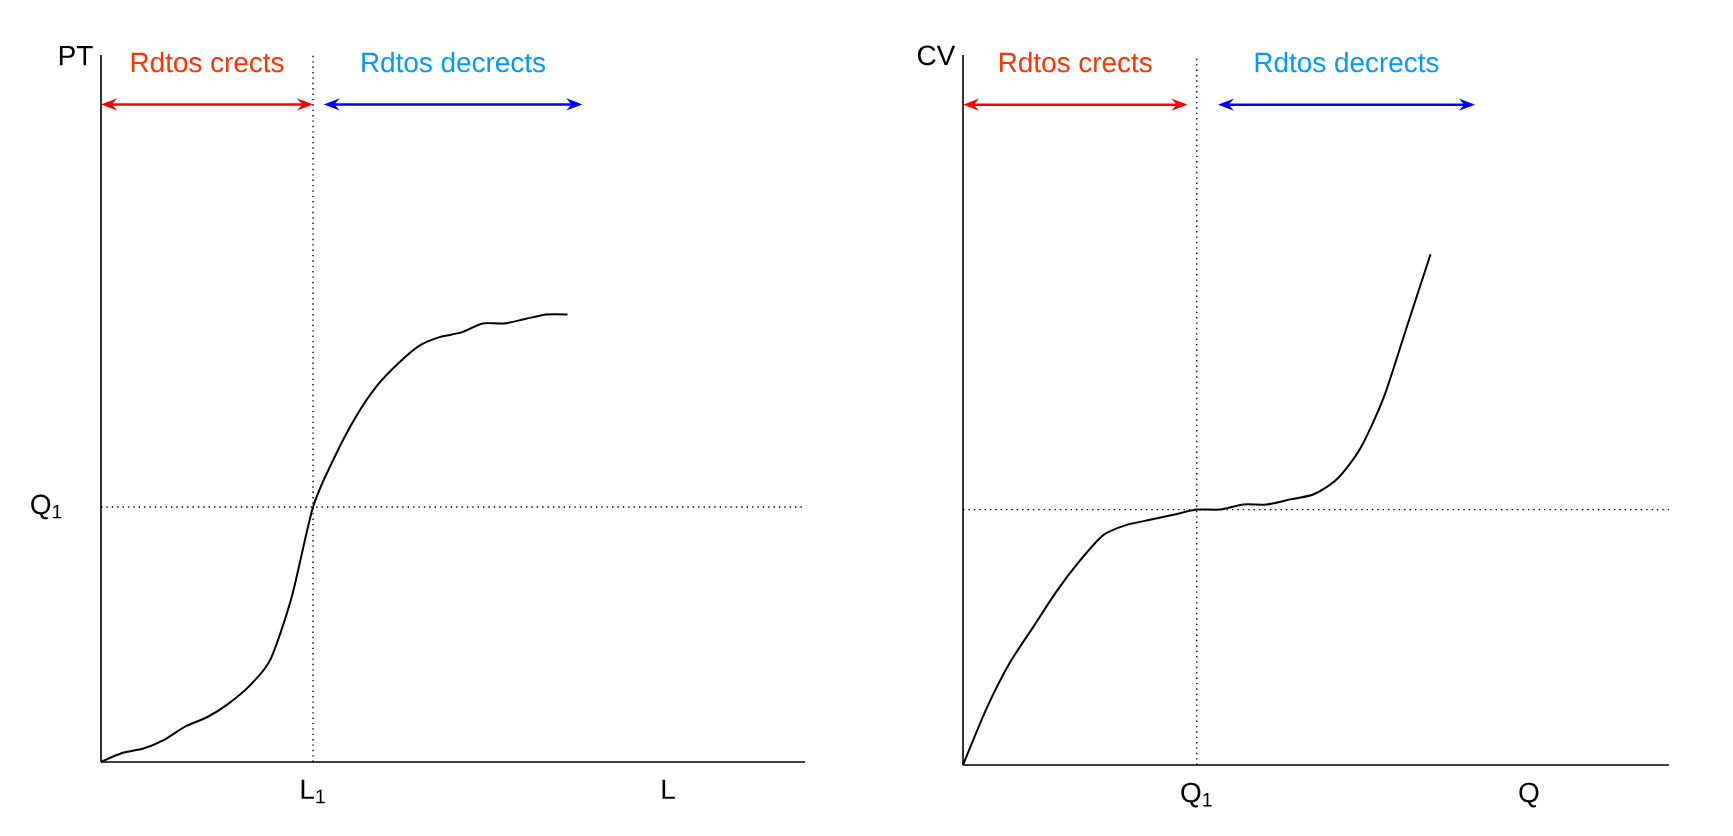  Describe the element at coordinates (76, 56) in the screenshot. I see `y-axis-title: PT` at that location.